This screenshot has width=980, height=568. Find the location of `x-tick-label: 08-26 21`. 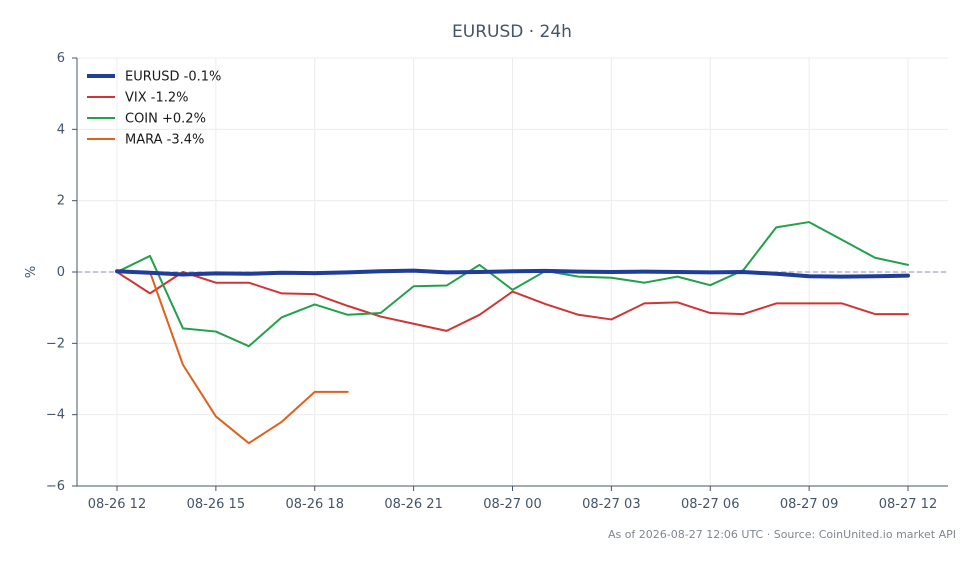

x-tick-label: 08-26 21 is located at coordinates (413, 504).